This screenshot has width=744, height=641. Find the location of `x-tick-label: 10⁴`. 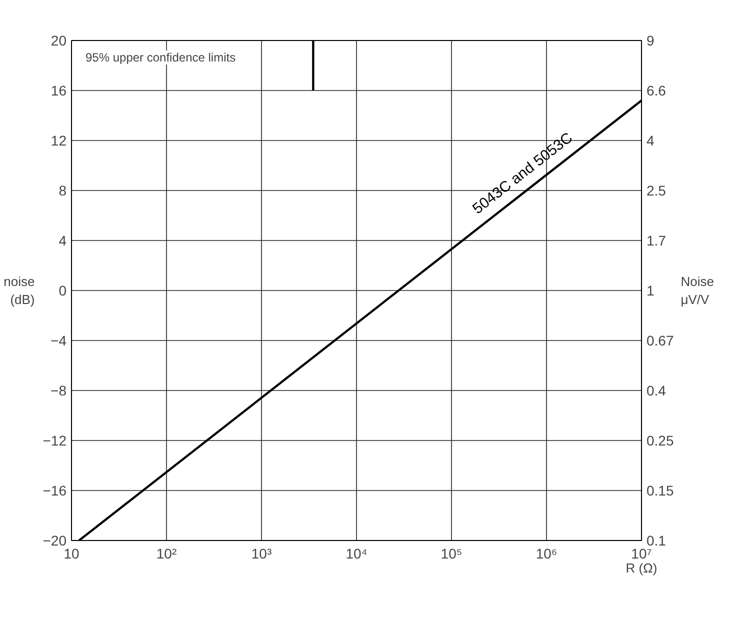

x-tick-label: 10⁴ is located at coordinates (357, 554).